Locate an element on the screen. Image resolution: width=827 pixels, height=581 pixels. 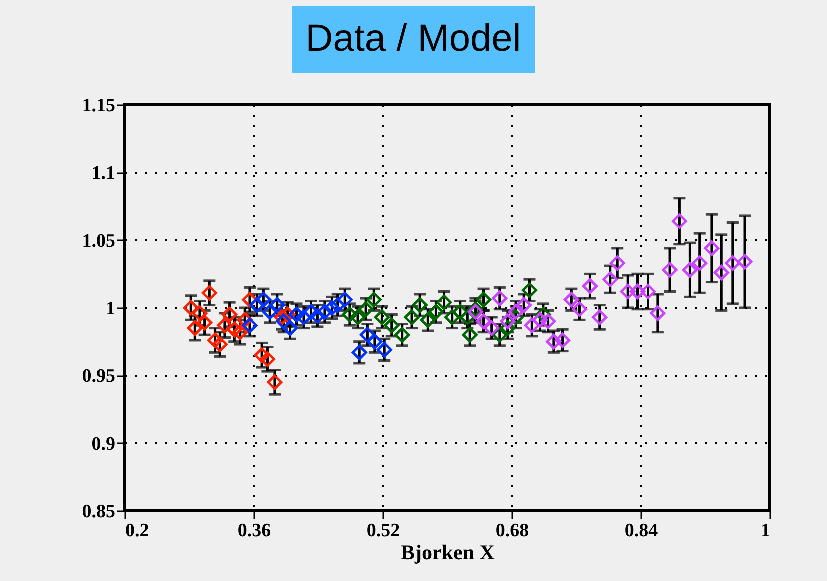
y-tick-label: 0.9 is located at coordinates (104, 444).